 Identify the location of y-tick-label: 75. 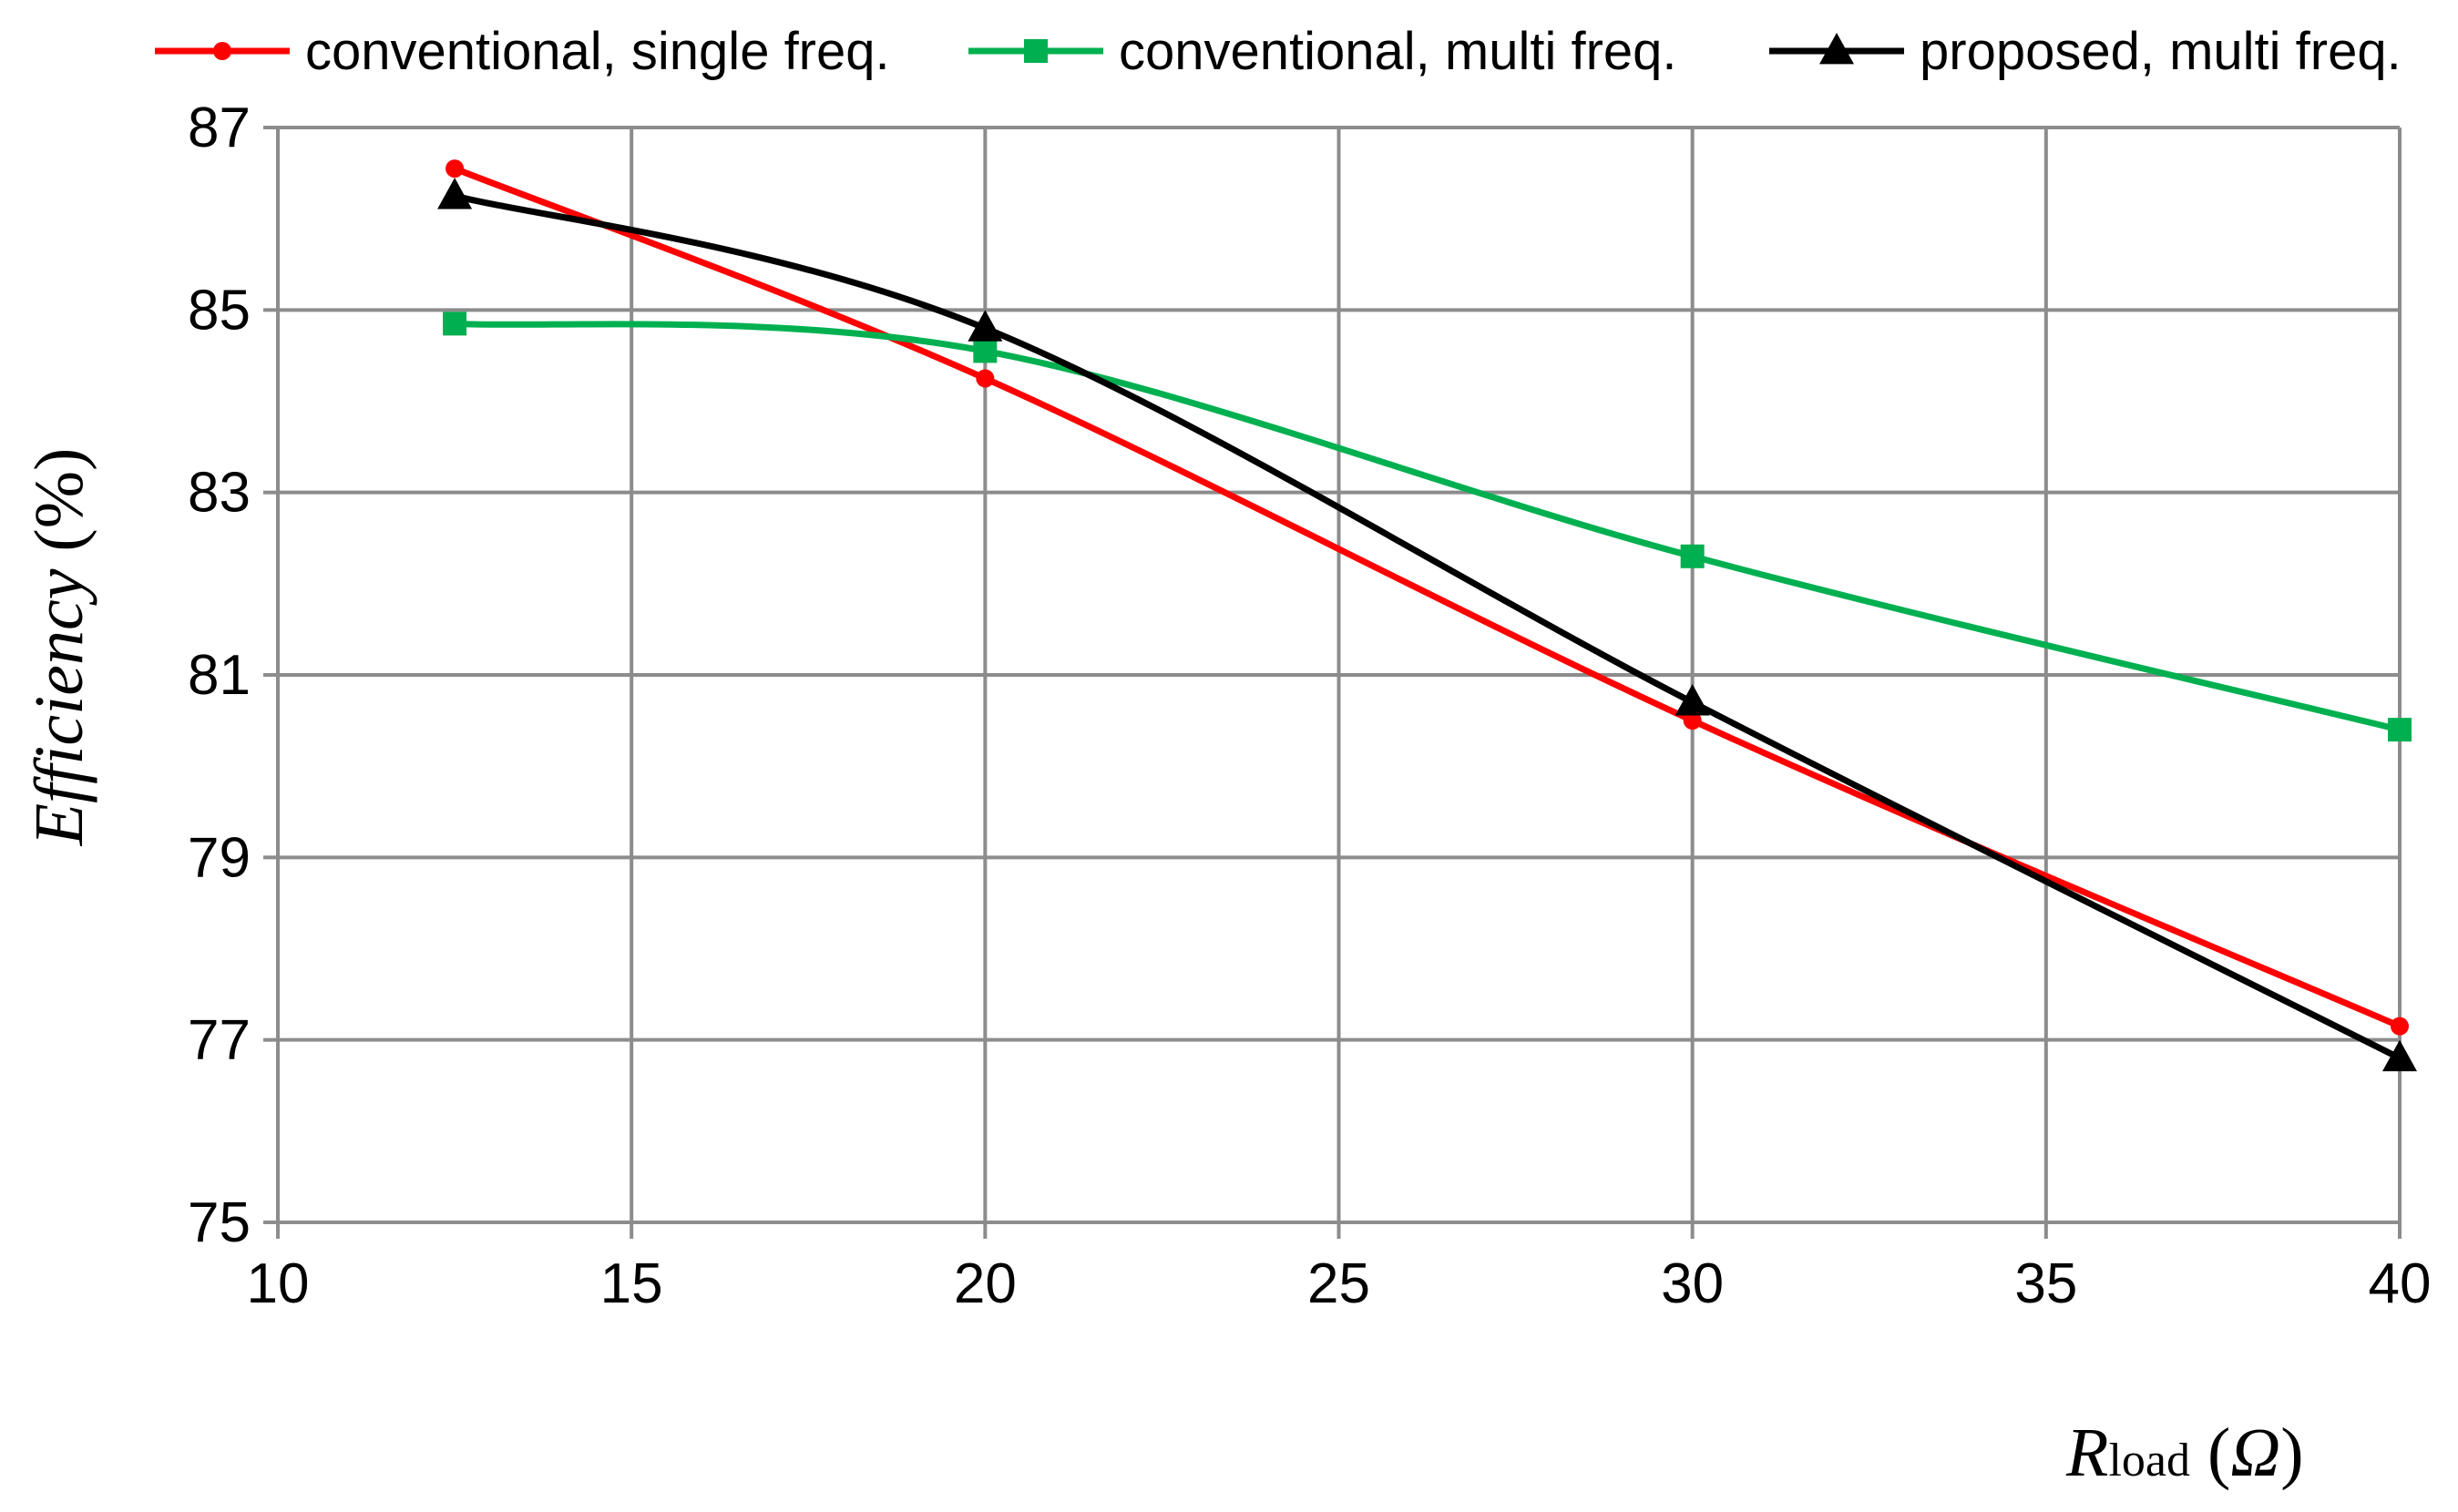
(219, 1223).